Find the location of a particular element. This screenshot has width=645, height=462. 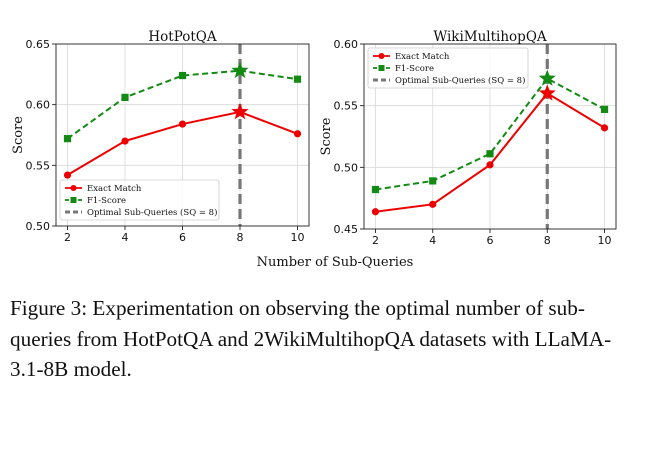

shared-x-axis-label: Number of Sub-Queries is located at coordinates (335, 262).